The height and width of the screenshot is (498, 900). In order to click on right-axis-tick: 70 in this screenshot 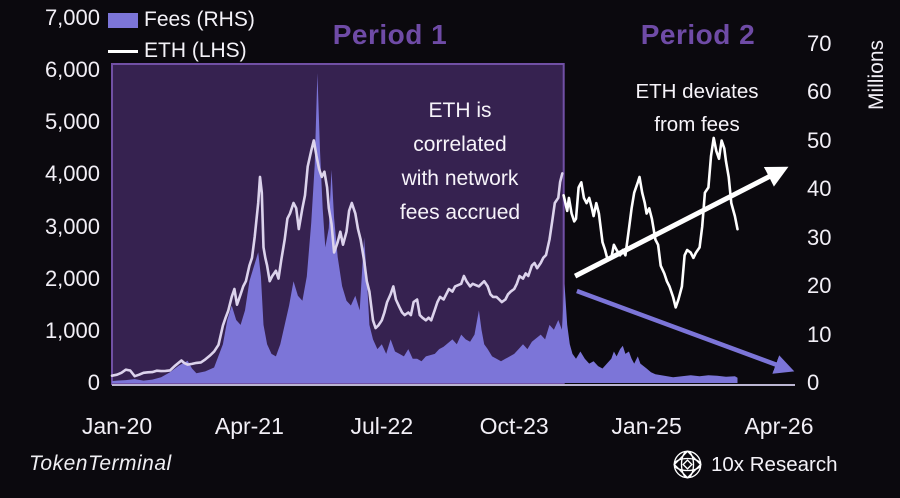, I will do `click(819, 43)`.